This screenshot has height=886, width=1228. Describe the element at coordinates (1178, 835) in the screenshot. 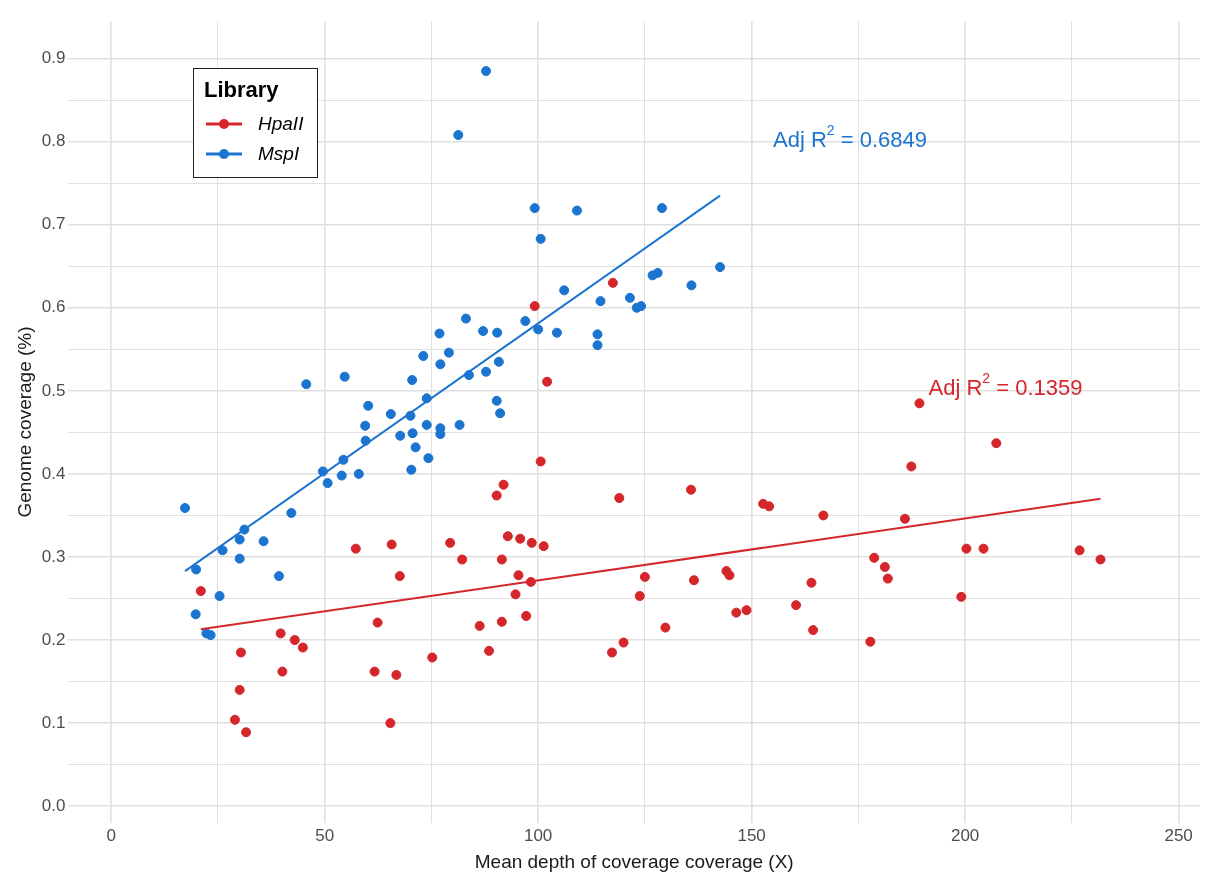

I see `x-tick-label: 250` at that location.